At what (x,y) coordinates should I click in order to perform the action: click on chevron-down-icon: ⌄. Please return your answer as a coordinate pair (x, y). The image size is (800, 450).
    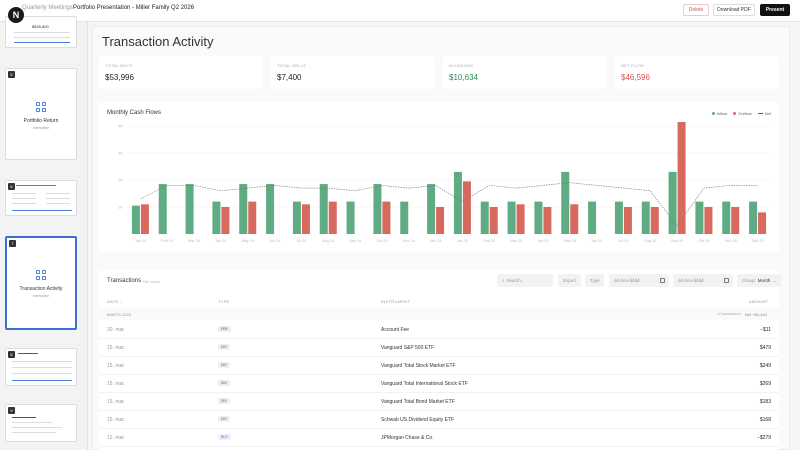
    Looking at the image, I should click on (775, 280).